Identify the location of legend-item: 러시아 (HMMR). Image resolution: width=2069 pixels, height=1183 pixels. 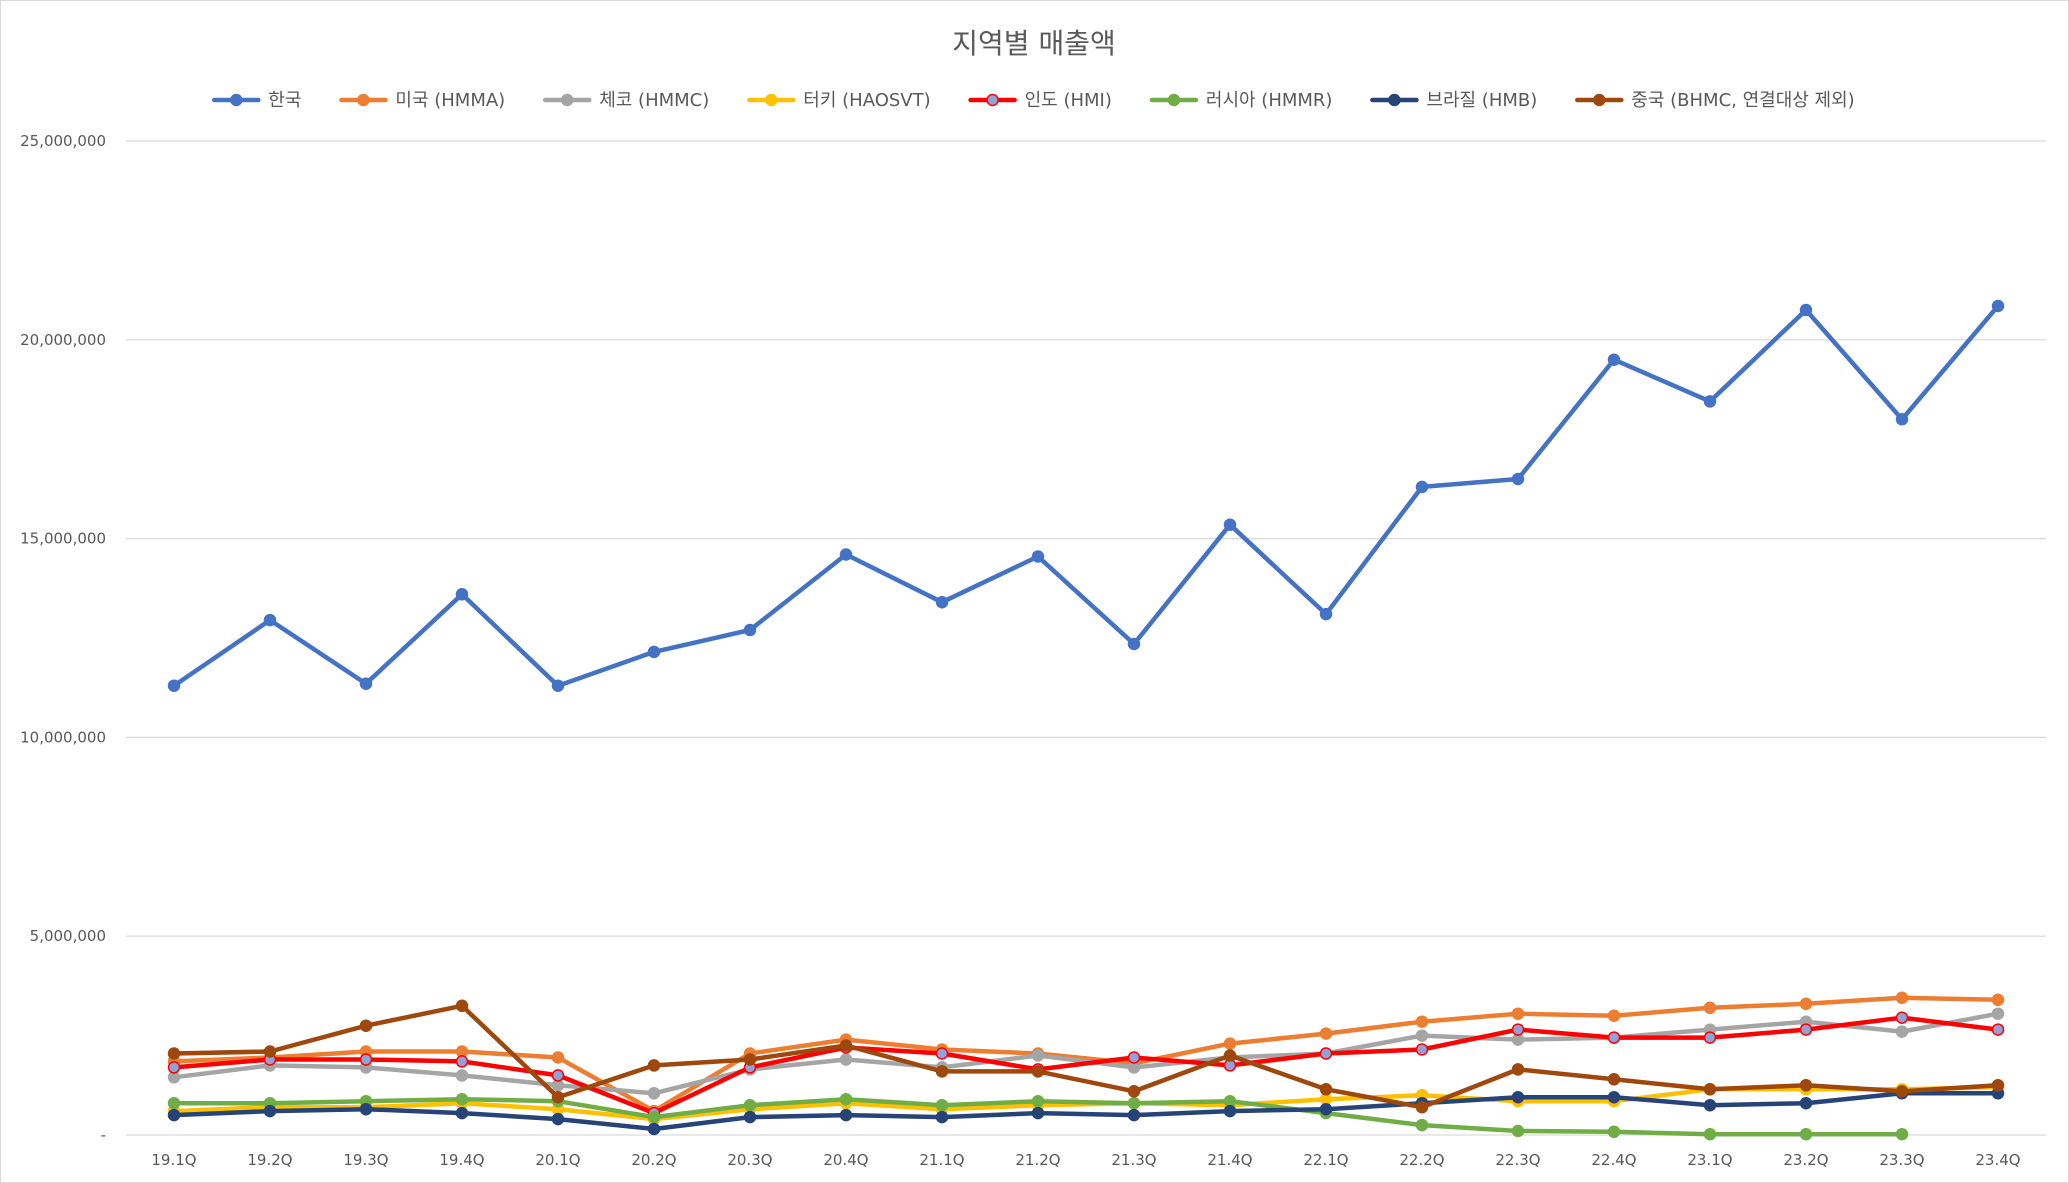
(1241, 100).